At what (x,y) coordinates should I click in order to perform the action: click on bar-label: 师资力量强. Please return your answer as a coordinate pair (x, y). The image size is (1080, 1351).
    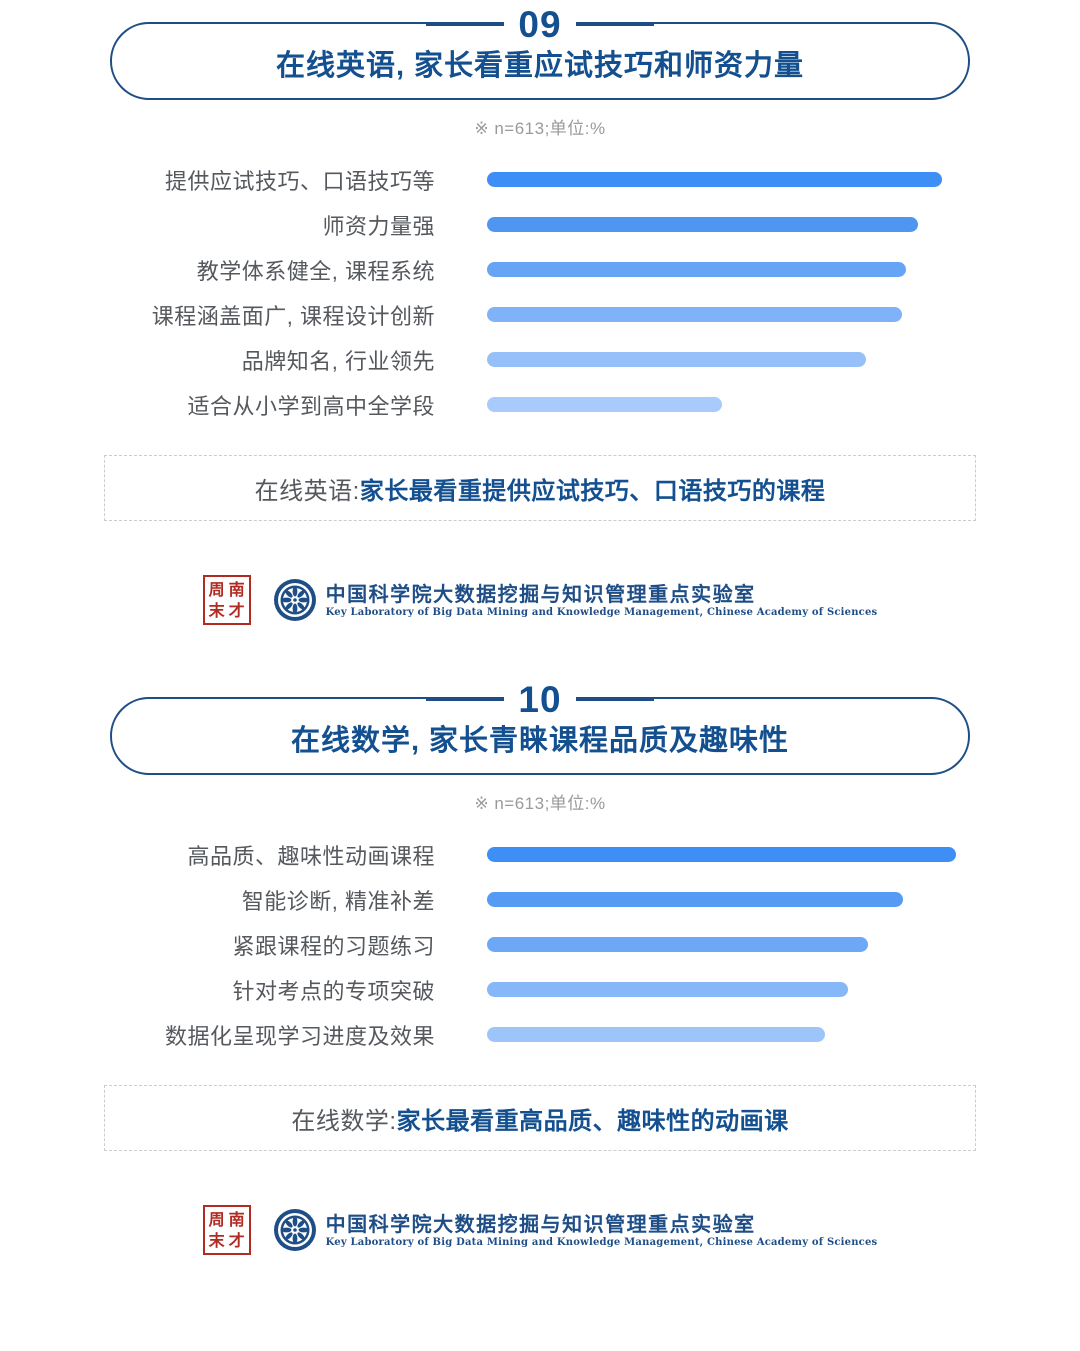
    Looking at the image, I should click on (378, 226).